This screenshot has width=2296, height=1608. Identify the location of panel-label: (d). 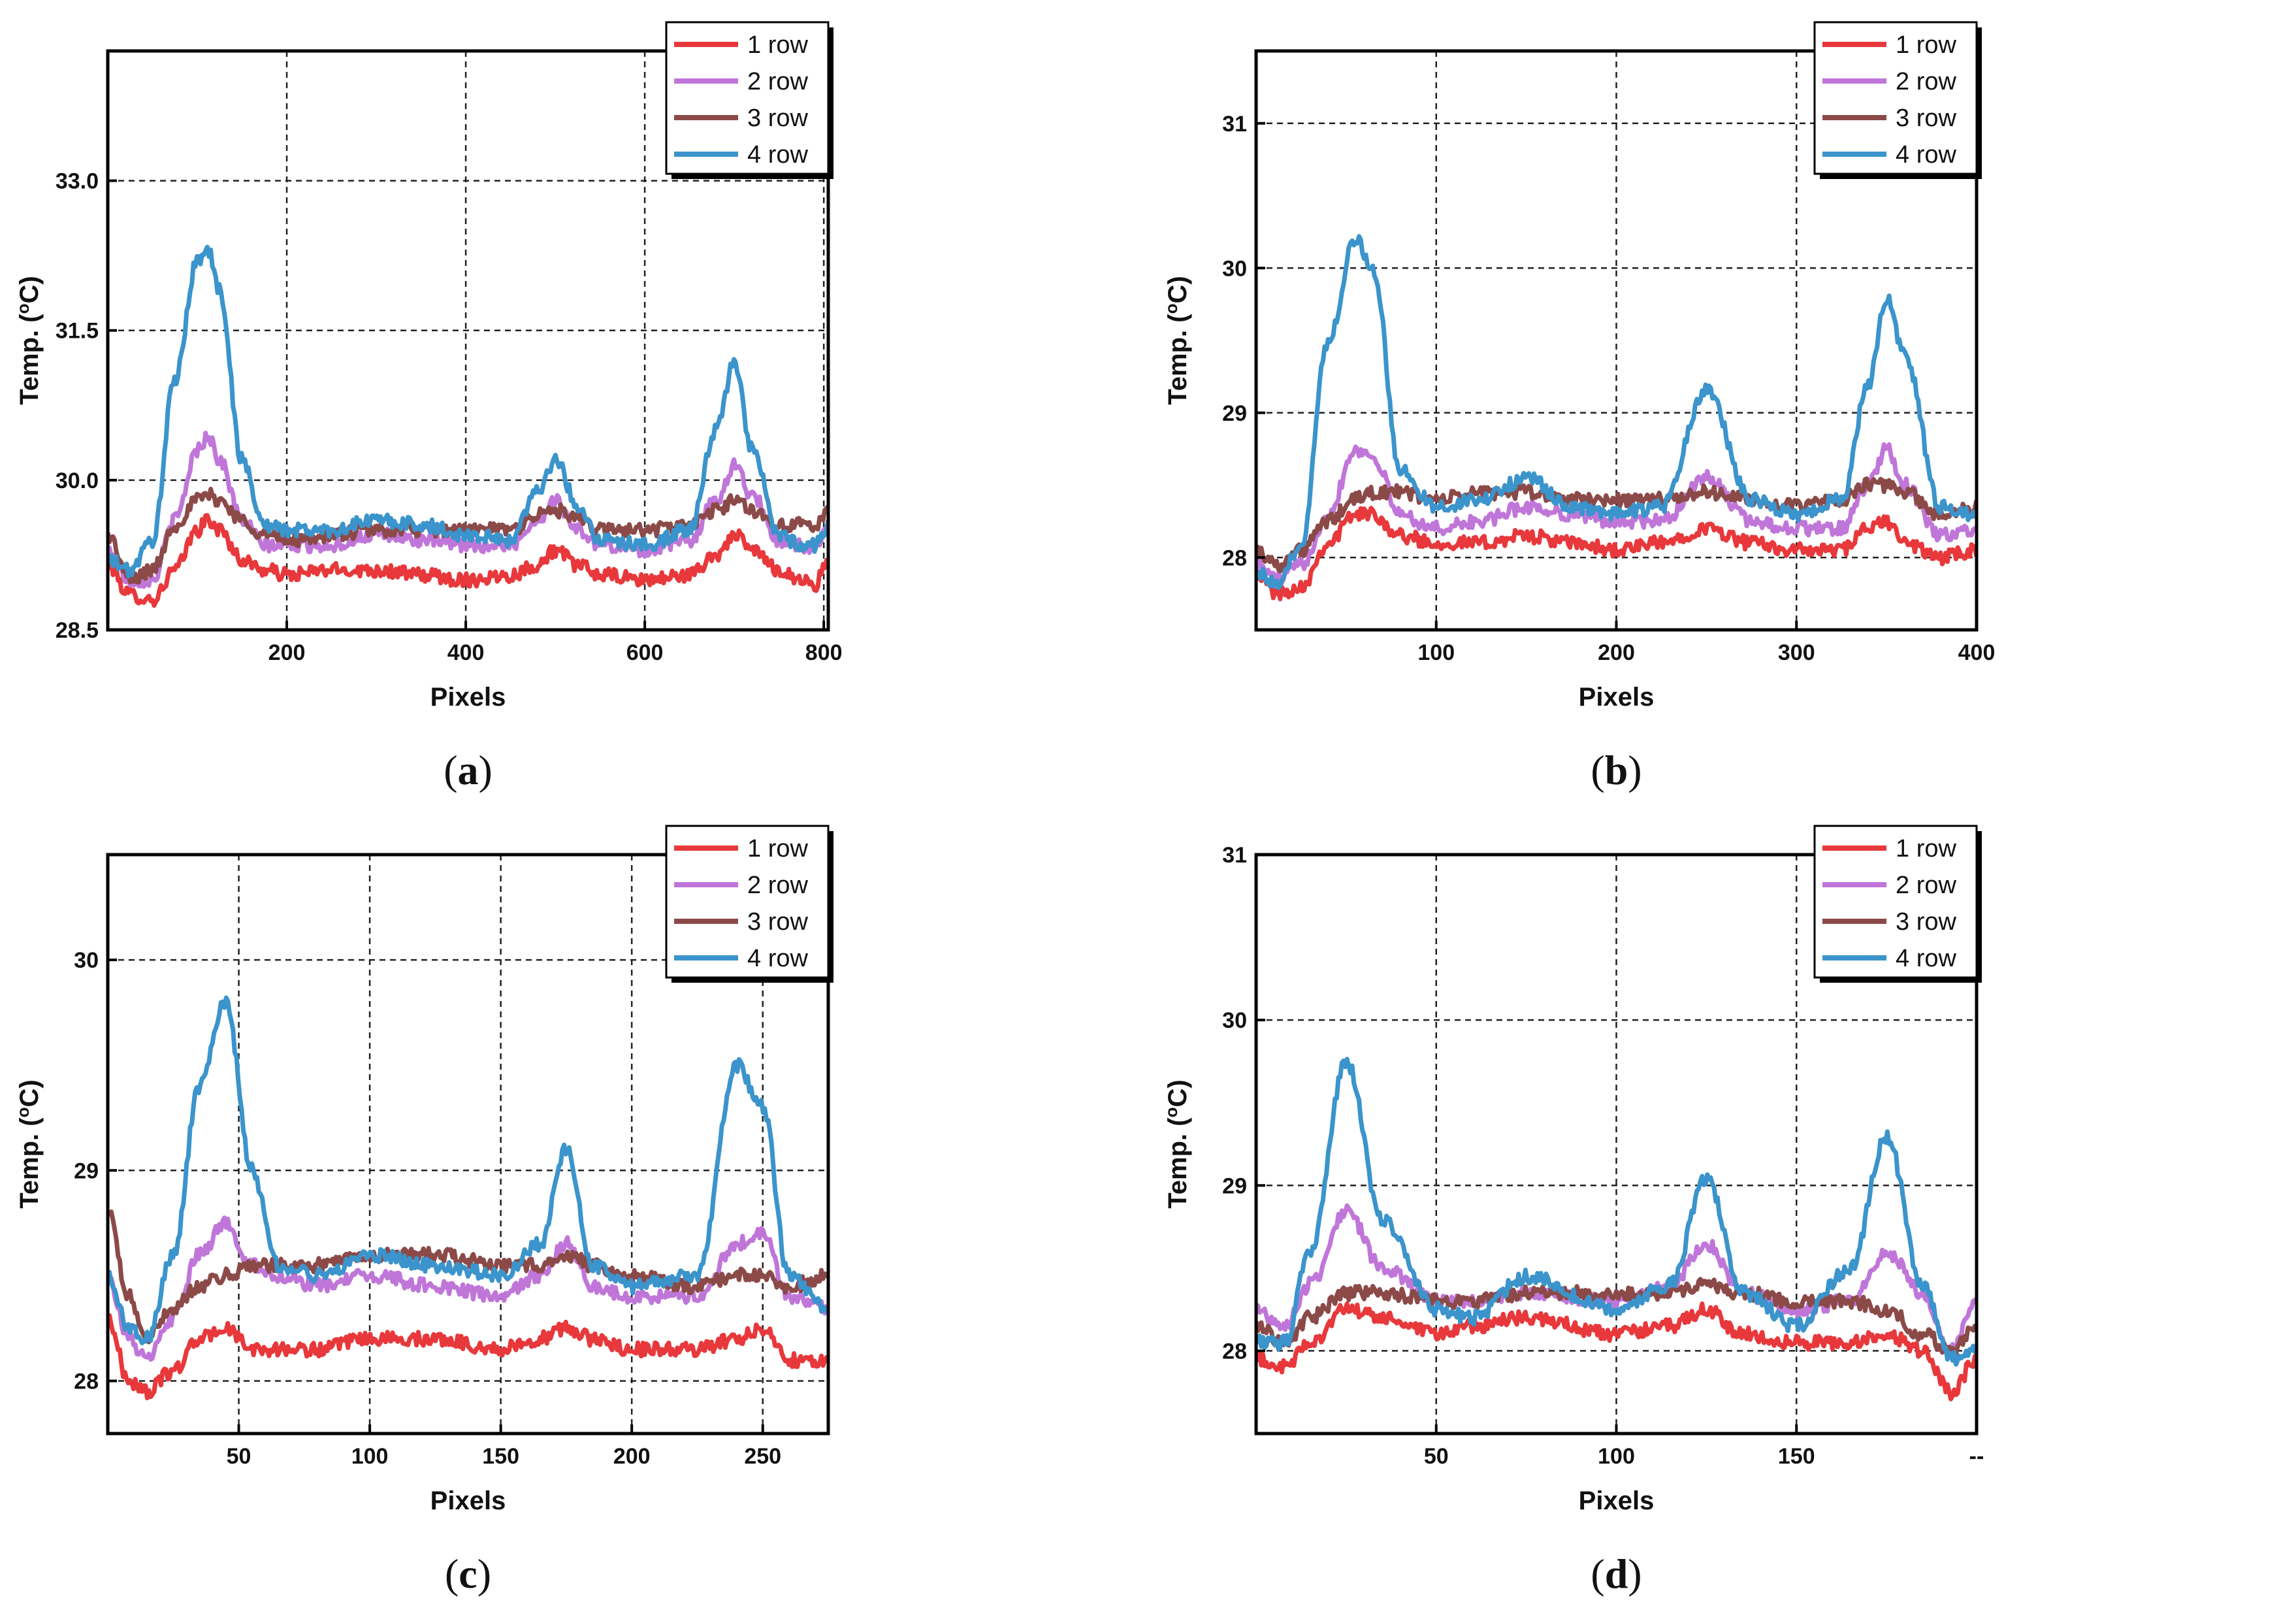
(1616, 1574).